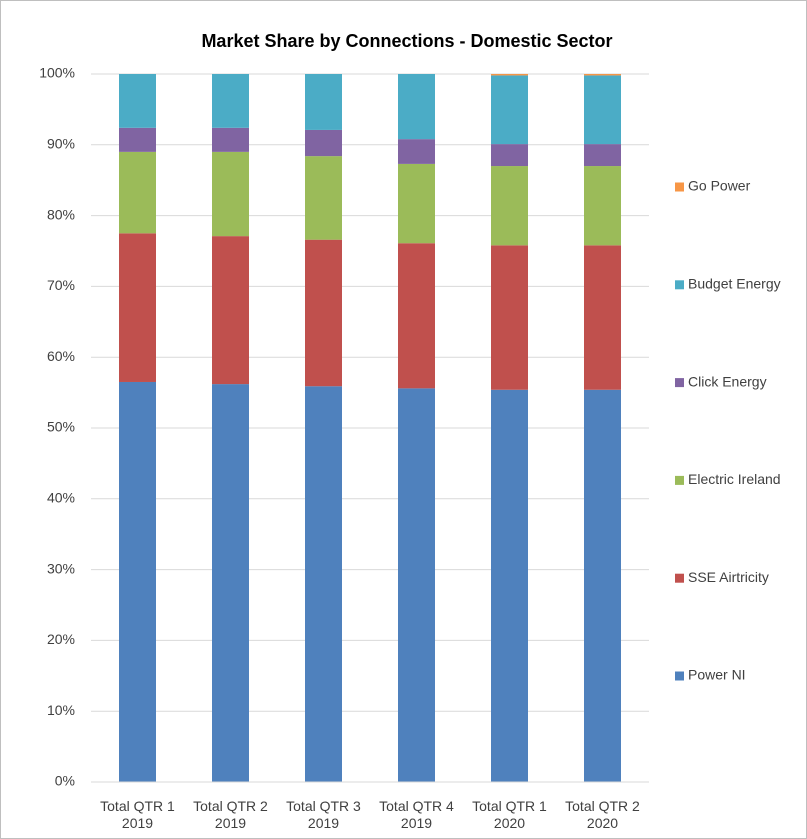  I want to click on legend-label: Click Energy, so click(727, 381).